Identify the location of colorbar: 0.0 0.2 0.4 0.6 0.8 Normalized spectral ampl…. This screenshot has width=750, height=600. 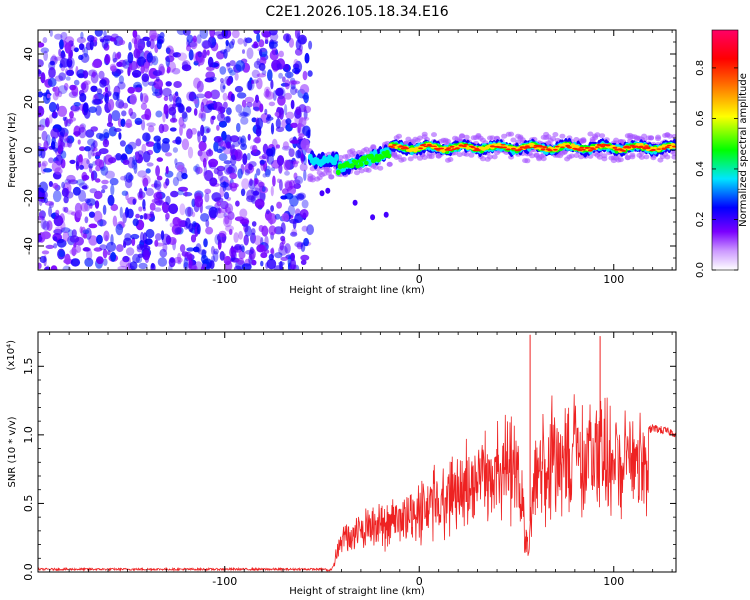
(722, 153).